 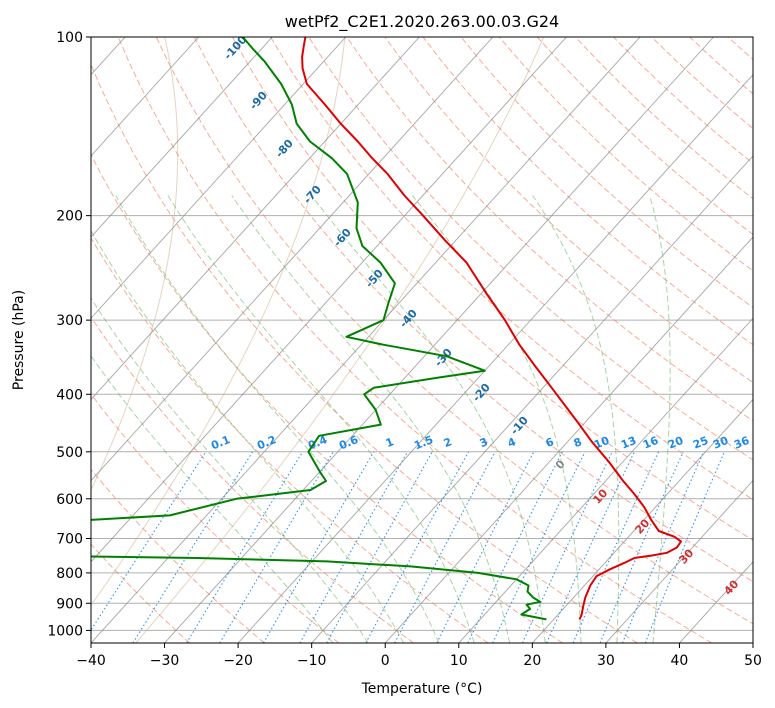 What do you see at coordinates (484, 442) in the screenshot?
I see `mixing-ratio-label: 3` at bounding box center [484, 442].